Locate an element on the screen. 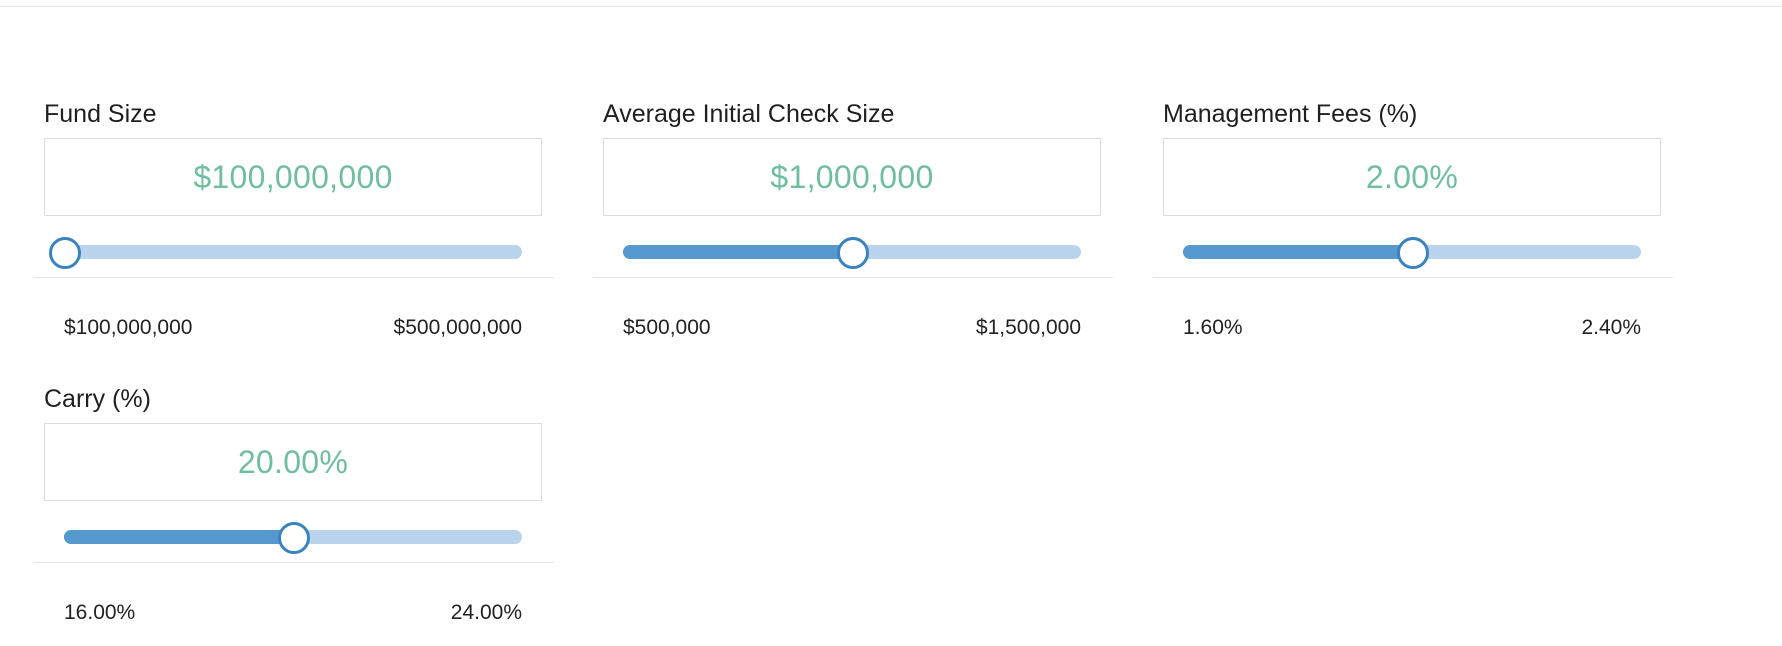 This screenshot has height=646, width=1782. carry-value: 20.00% is located at coordinates (293, 462).